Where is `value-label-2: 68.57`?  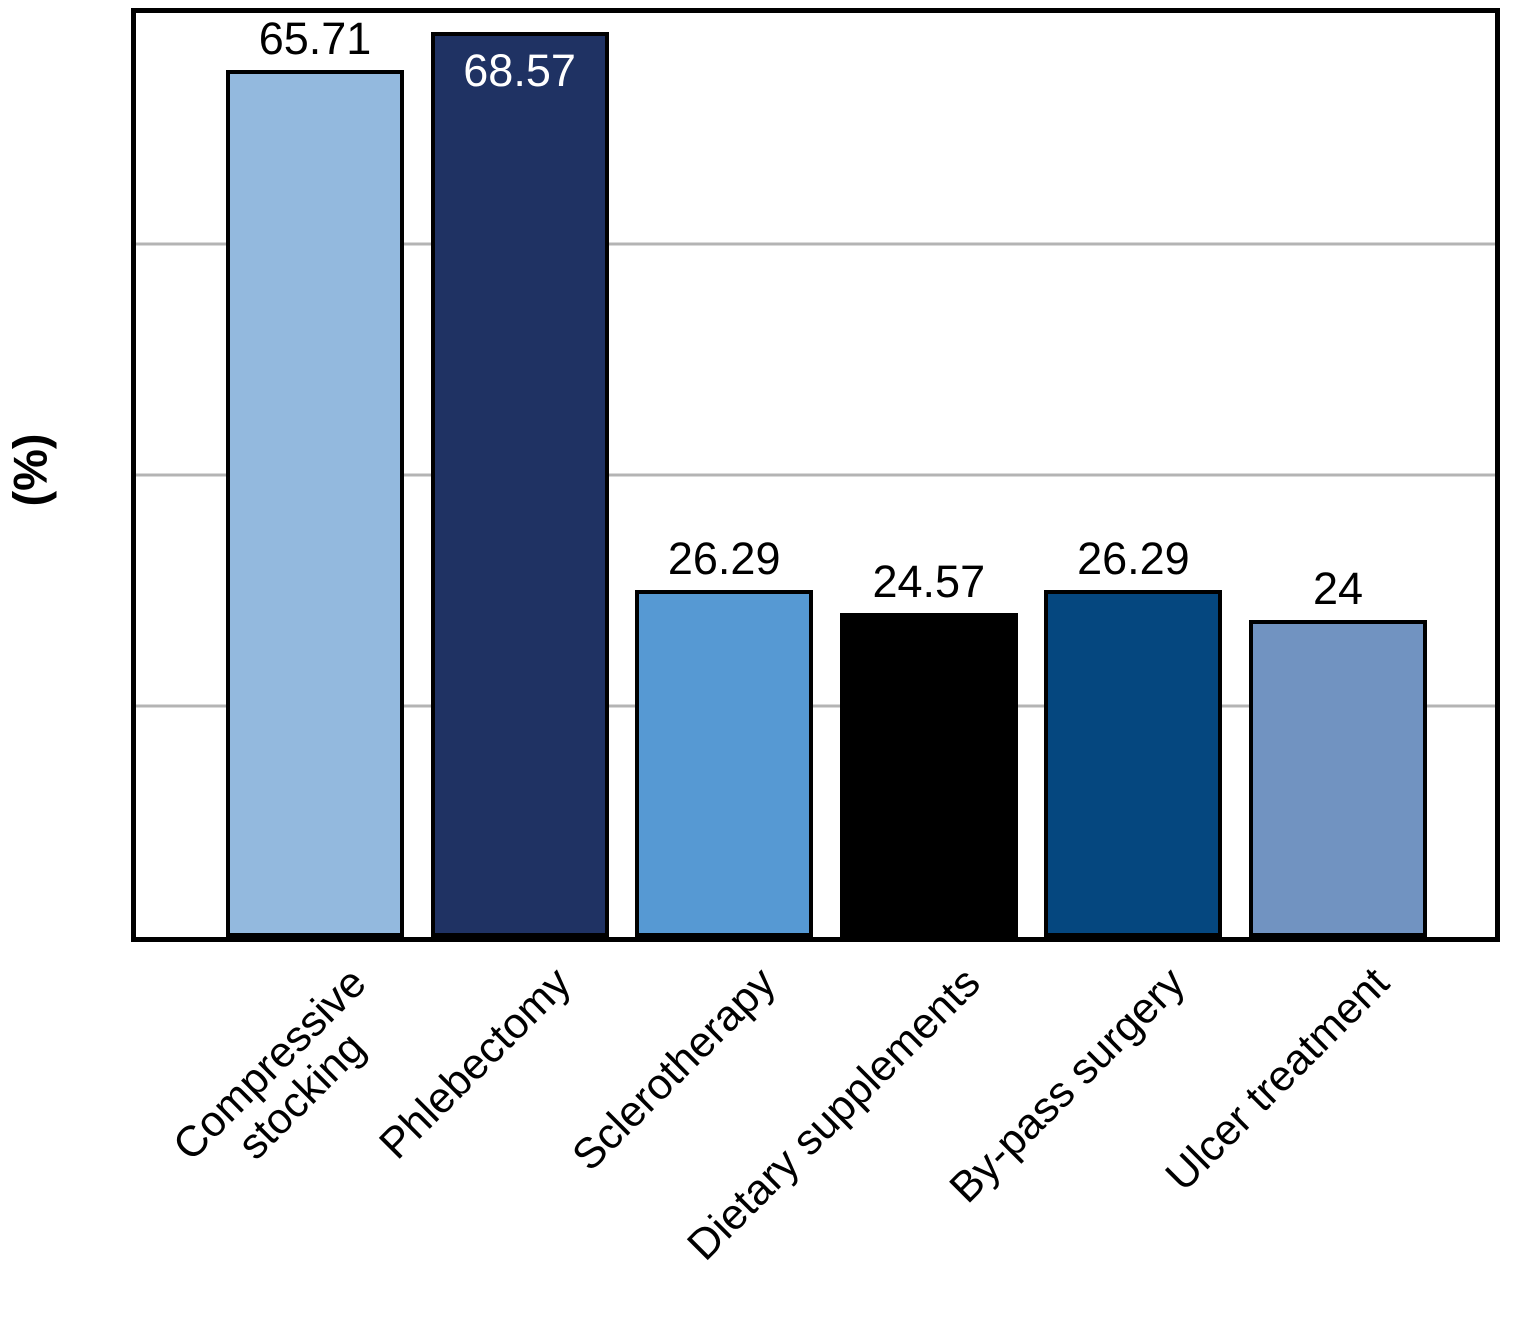 value-label-2: 68.57 is located at coordinates (519, 70).